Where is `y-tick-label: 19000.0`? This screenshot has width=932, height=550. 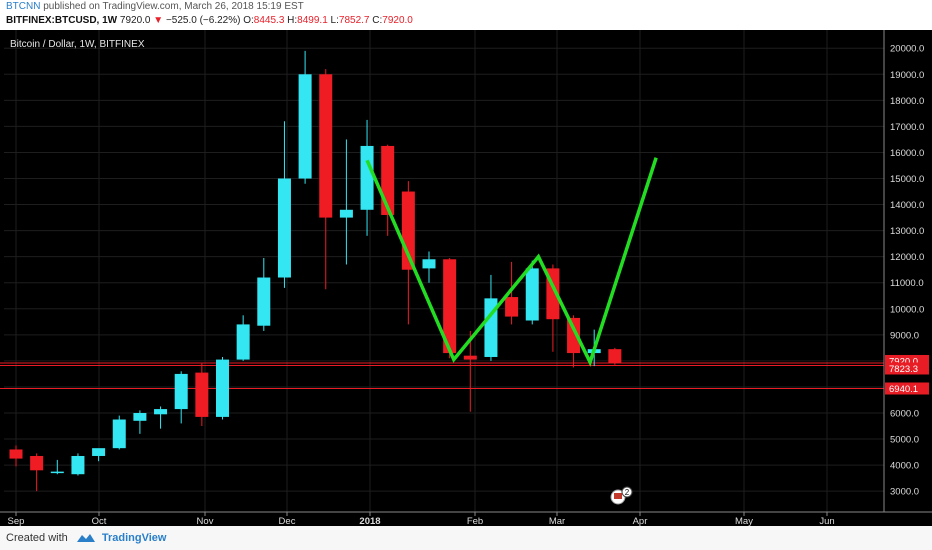
y-tick-label: 19000.0 is located at coordinates (907, 75).